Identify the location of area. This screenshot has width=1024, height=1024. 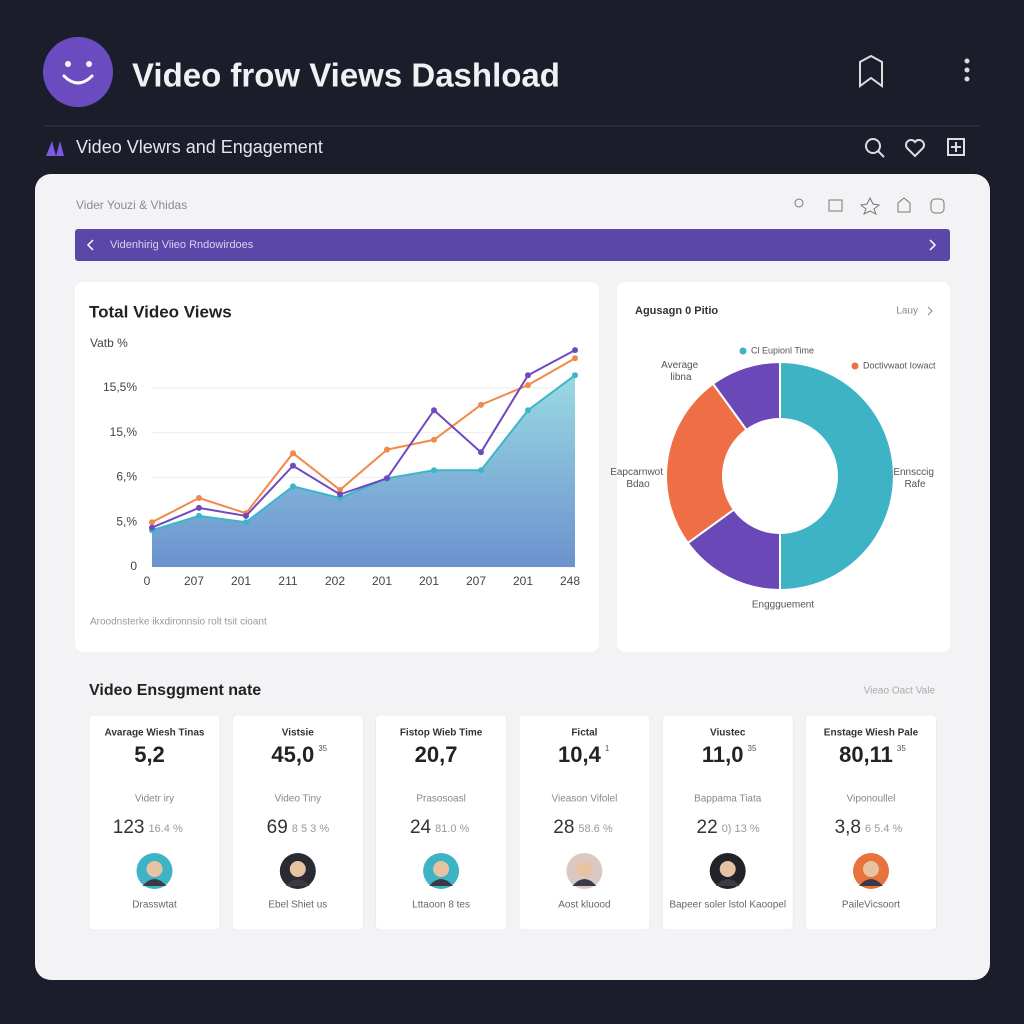
(363, 471).